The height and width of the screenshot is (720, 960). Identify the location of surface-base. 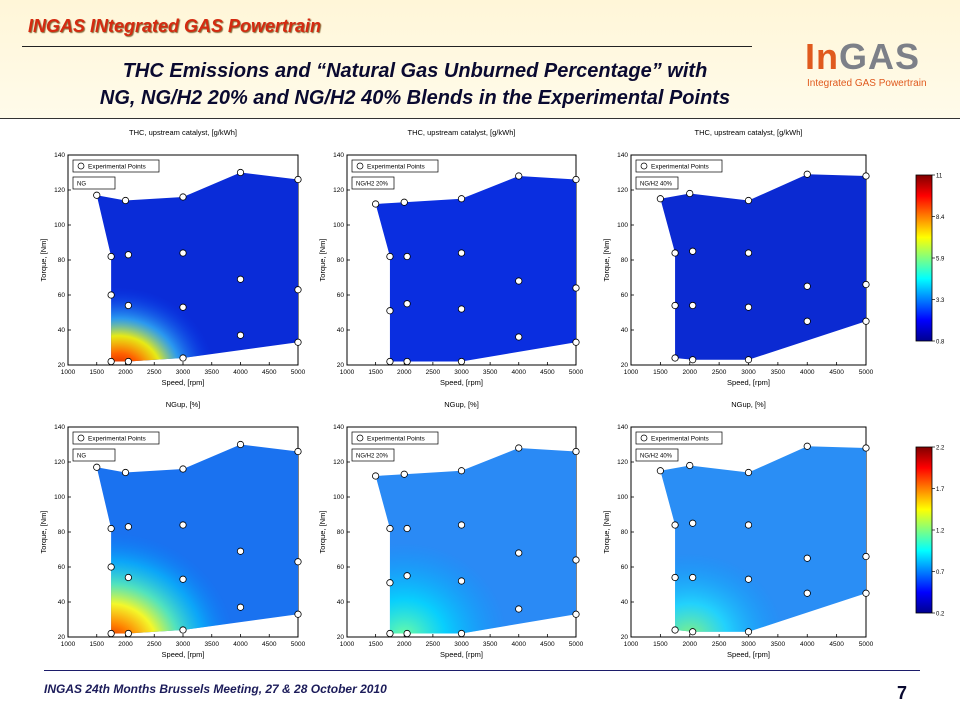
(475, 269).